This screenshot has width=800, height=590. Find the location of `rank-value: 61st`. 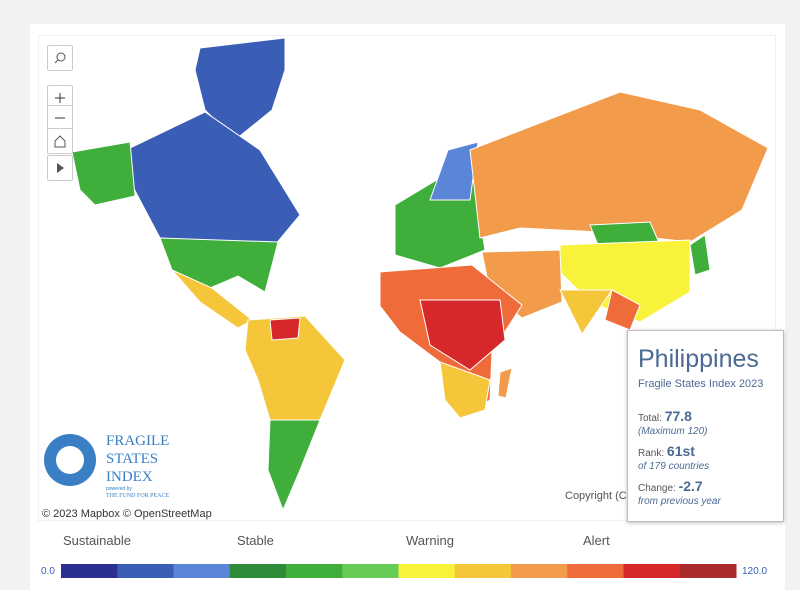

rank-value: 61st is located at coordinates (680, 451).